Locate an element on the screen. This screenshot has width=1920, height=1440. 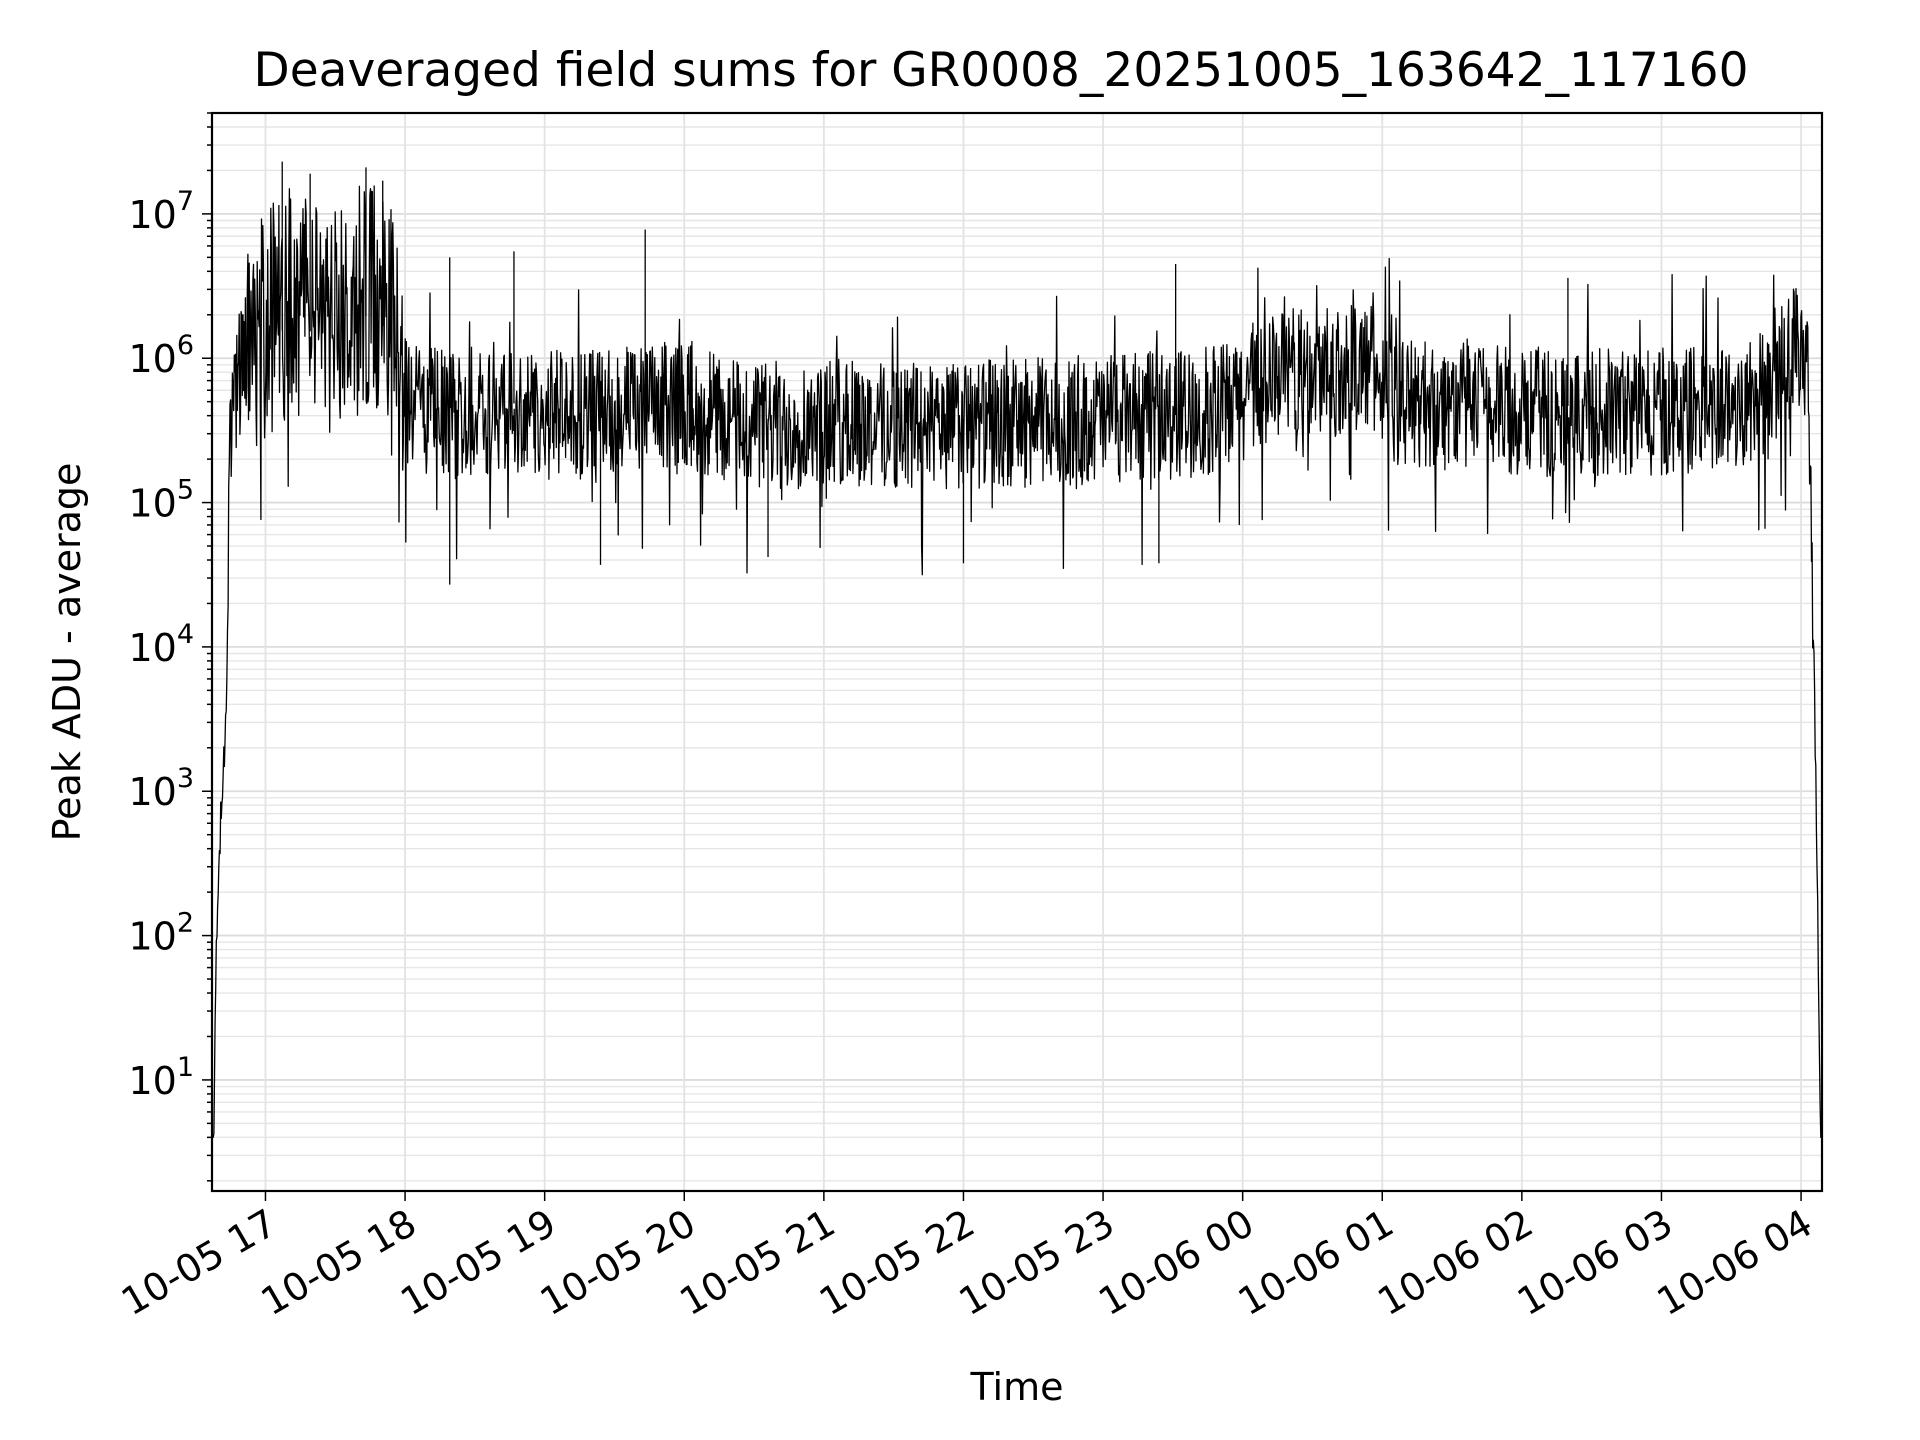
y-tick-label: 10¹ is located at coordinates (161, 1077).